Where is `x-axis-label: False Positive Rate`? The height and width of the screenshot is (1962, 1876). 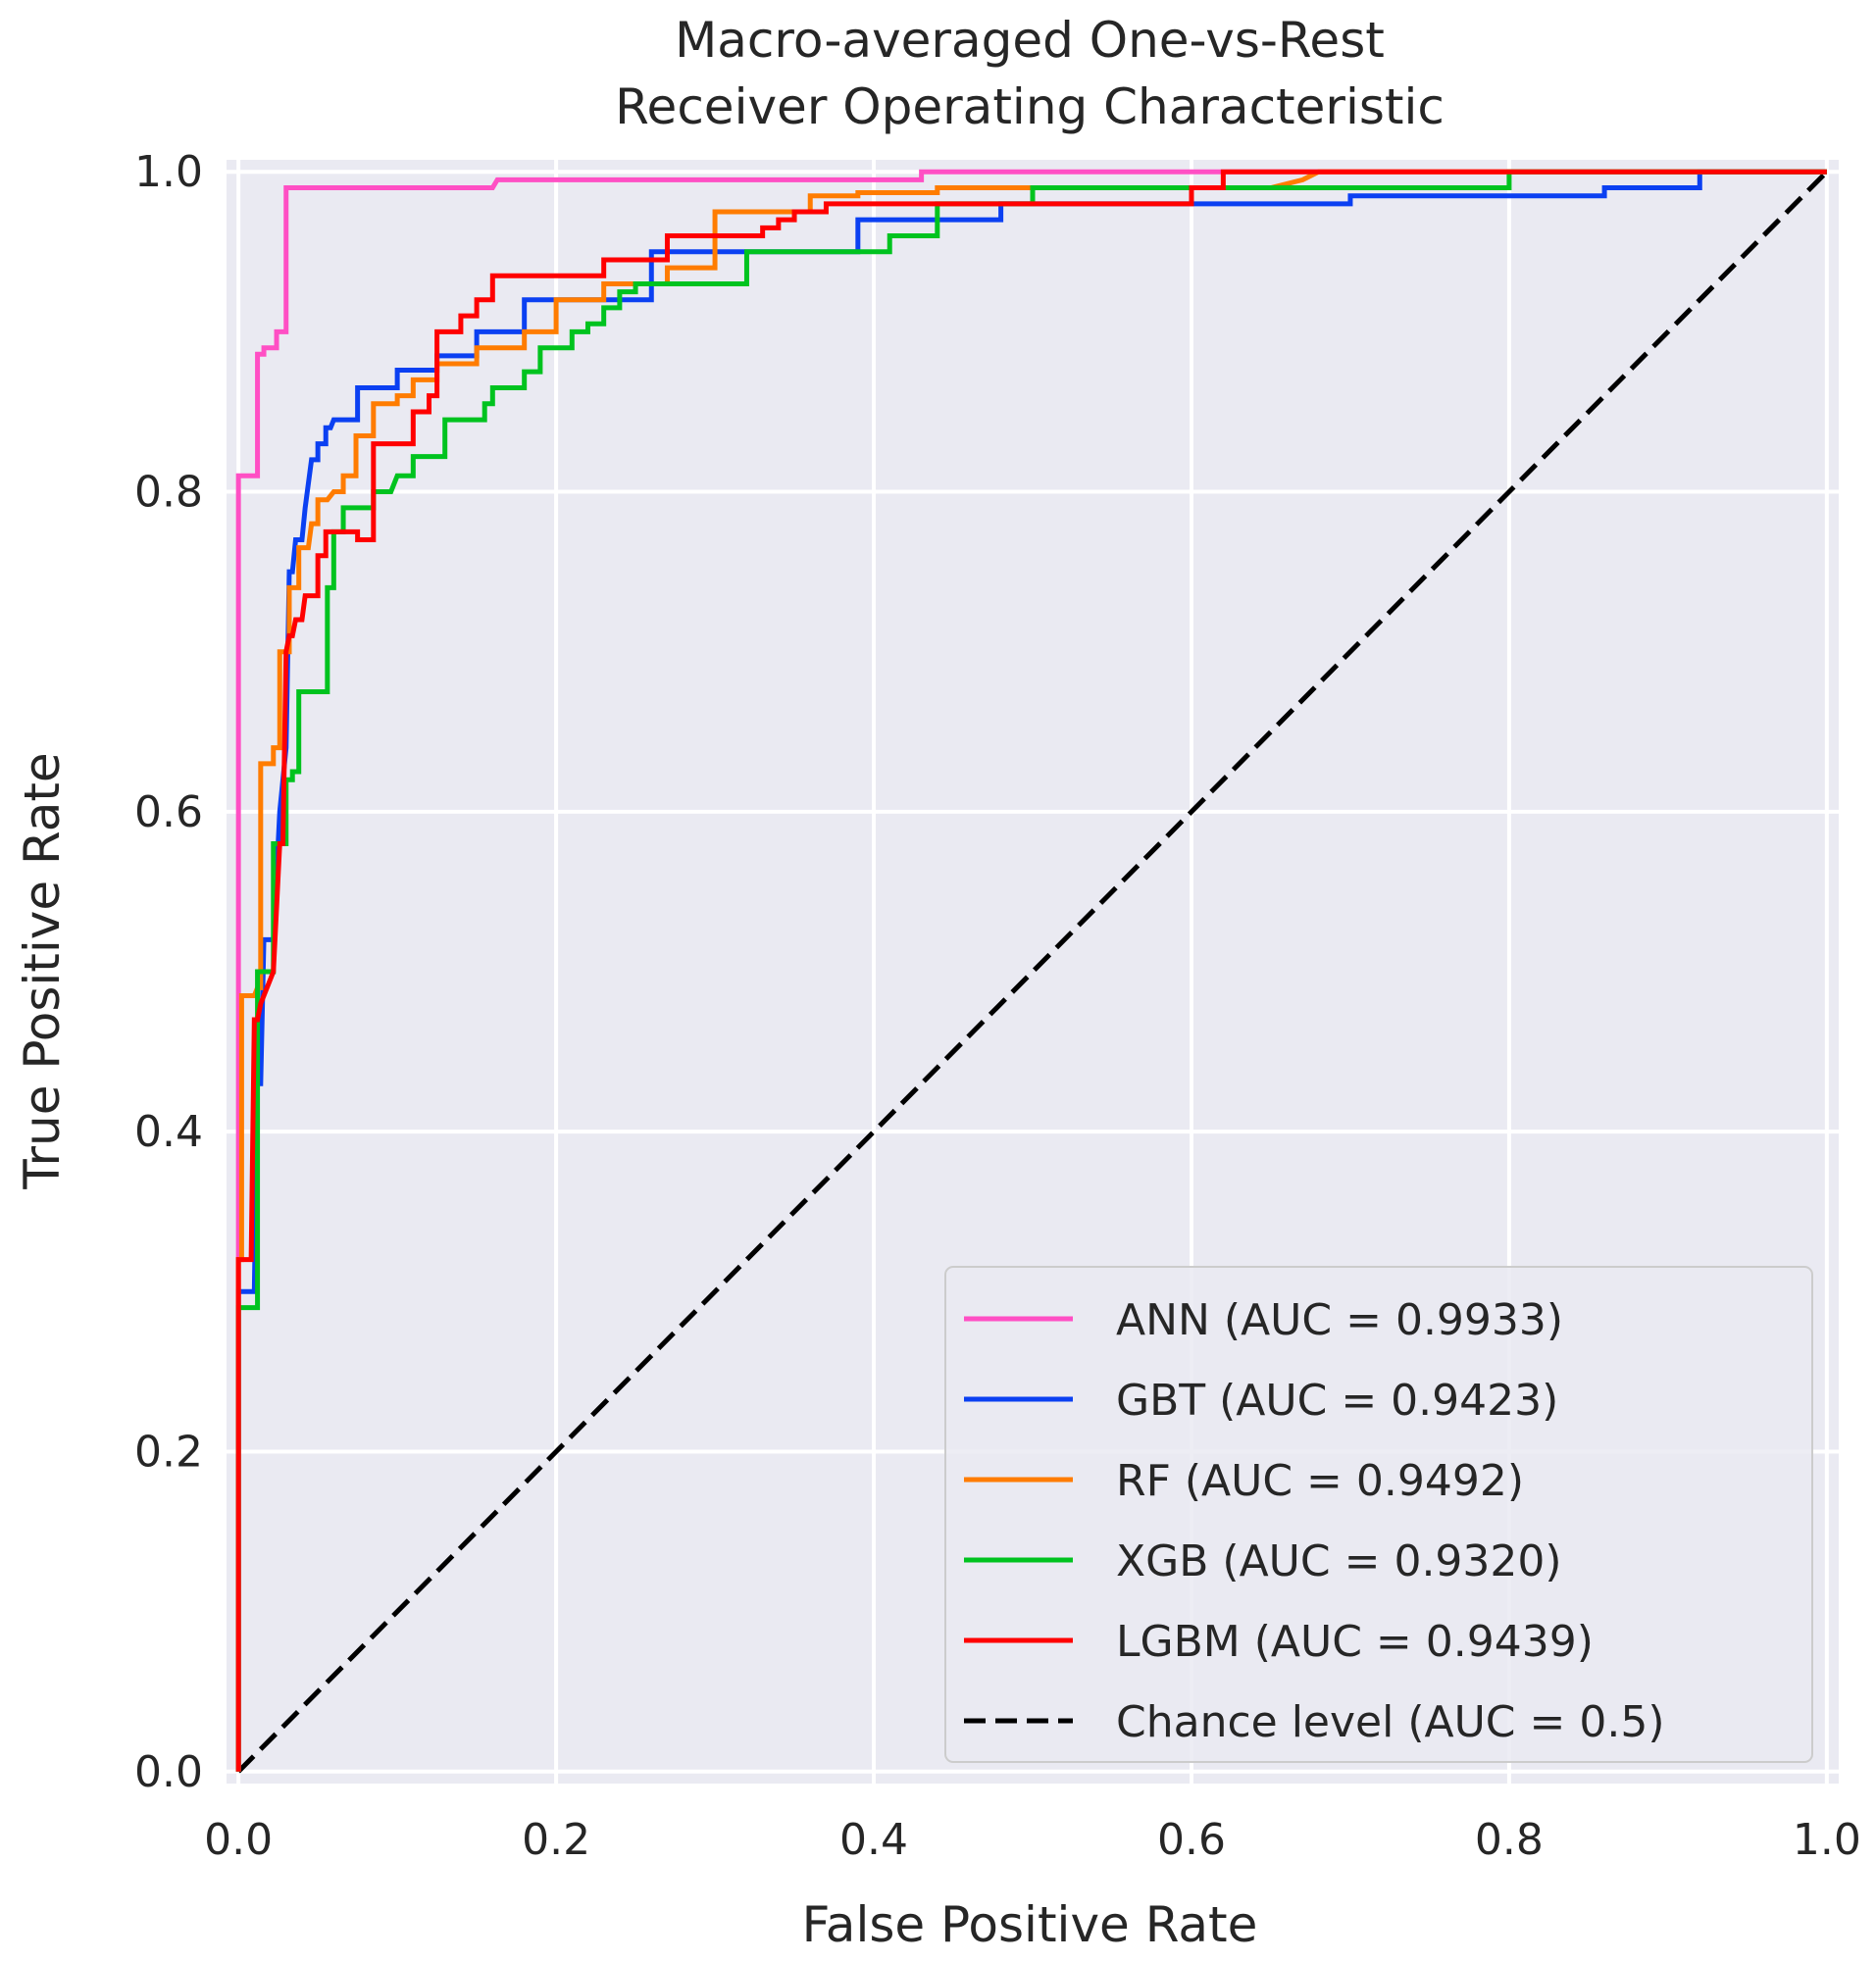 x-axis-label: False Positive Rate is located at coordinates (1030, 1925).